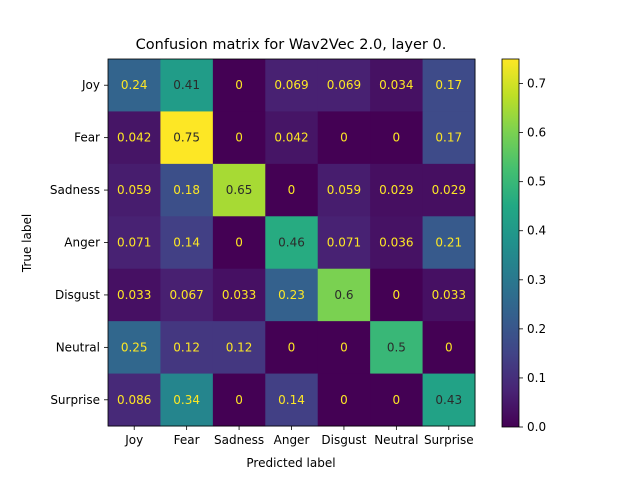 This screenshot has height=480, width=640. I want to click on cell-value-label: 0.5, so click(396, 347).